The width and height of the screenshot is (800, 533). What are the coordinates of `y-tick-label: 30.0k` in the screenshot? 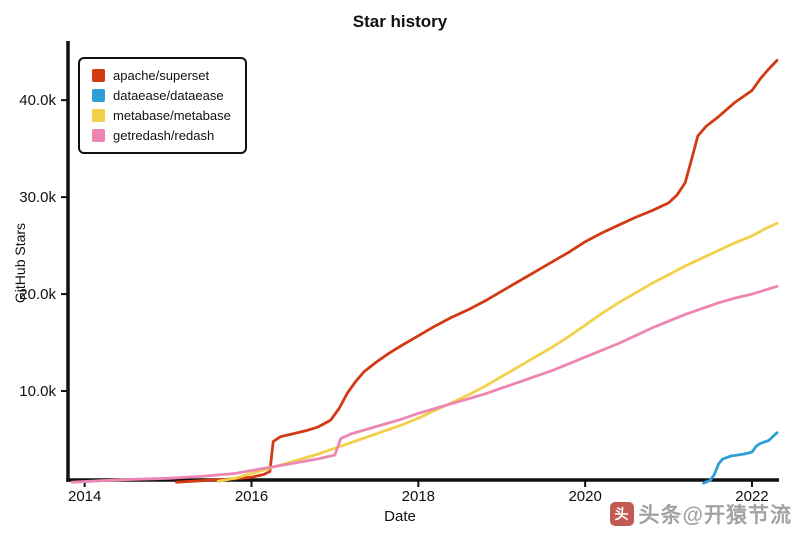 It's located at (37, 197).